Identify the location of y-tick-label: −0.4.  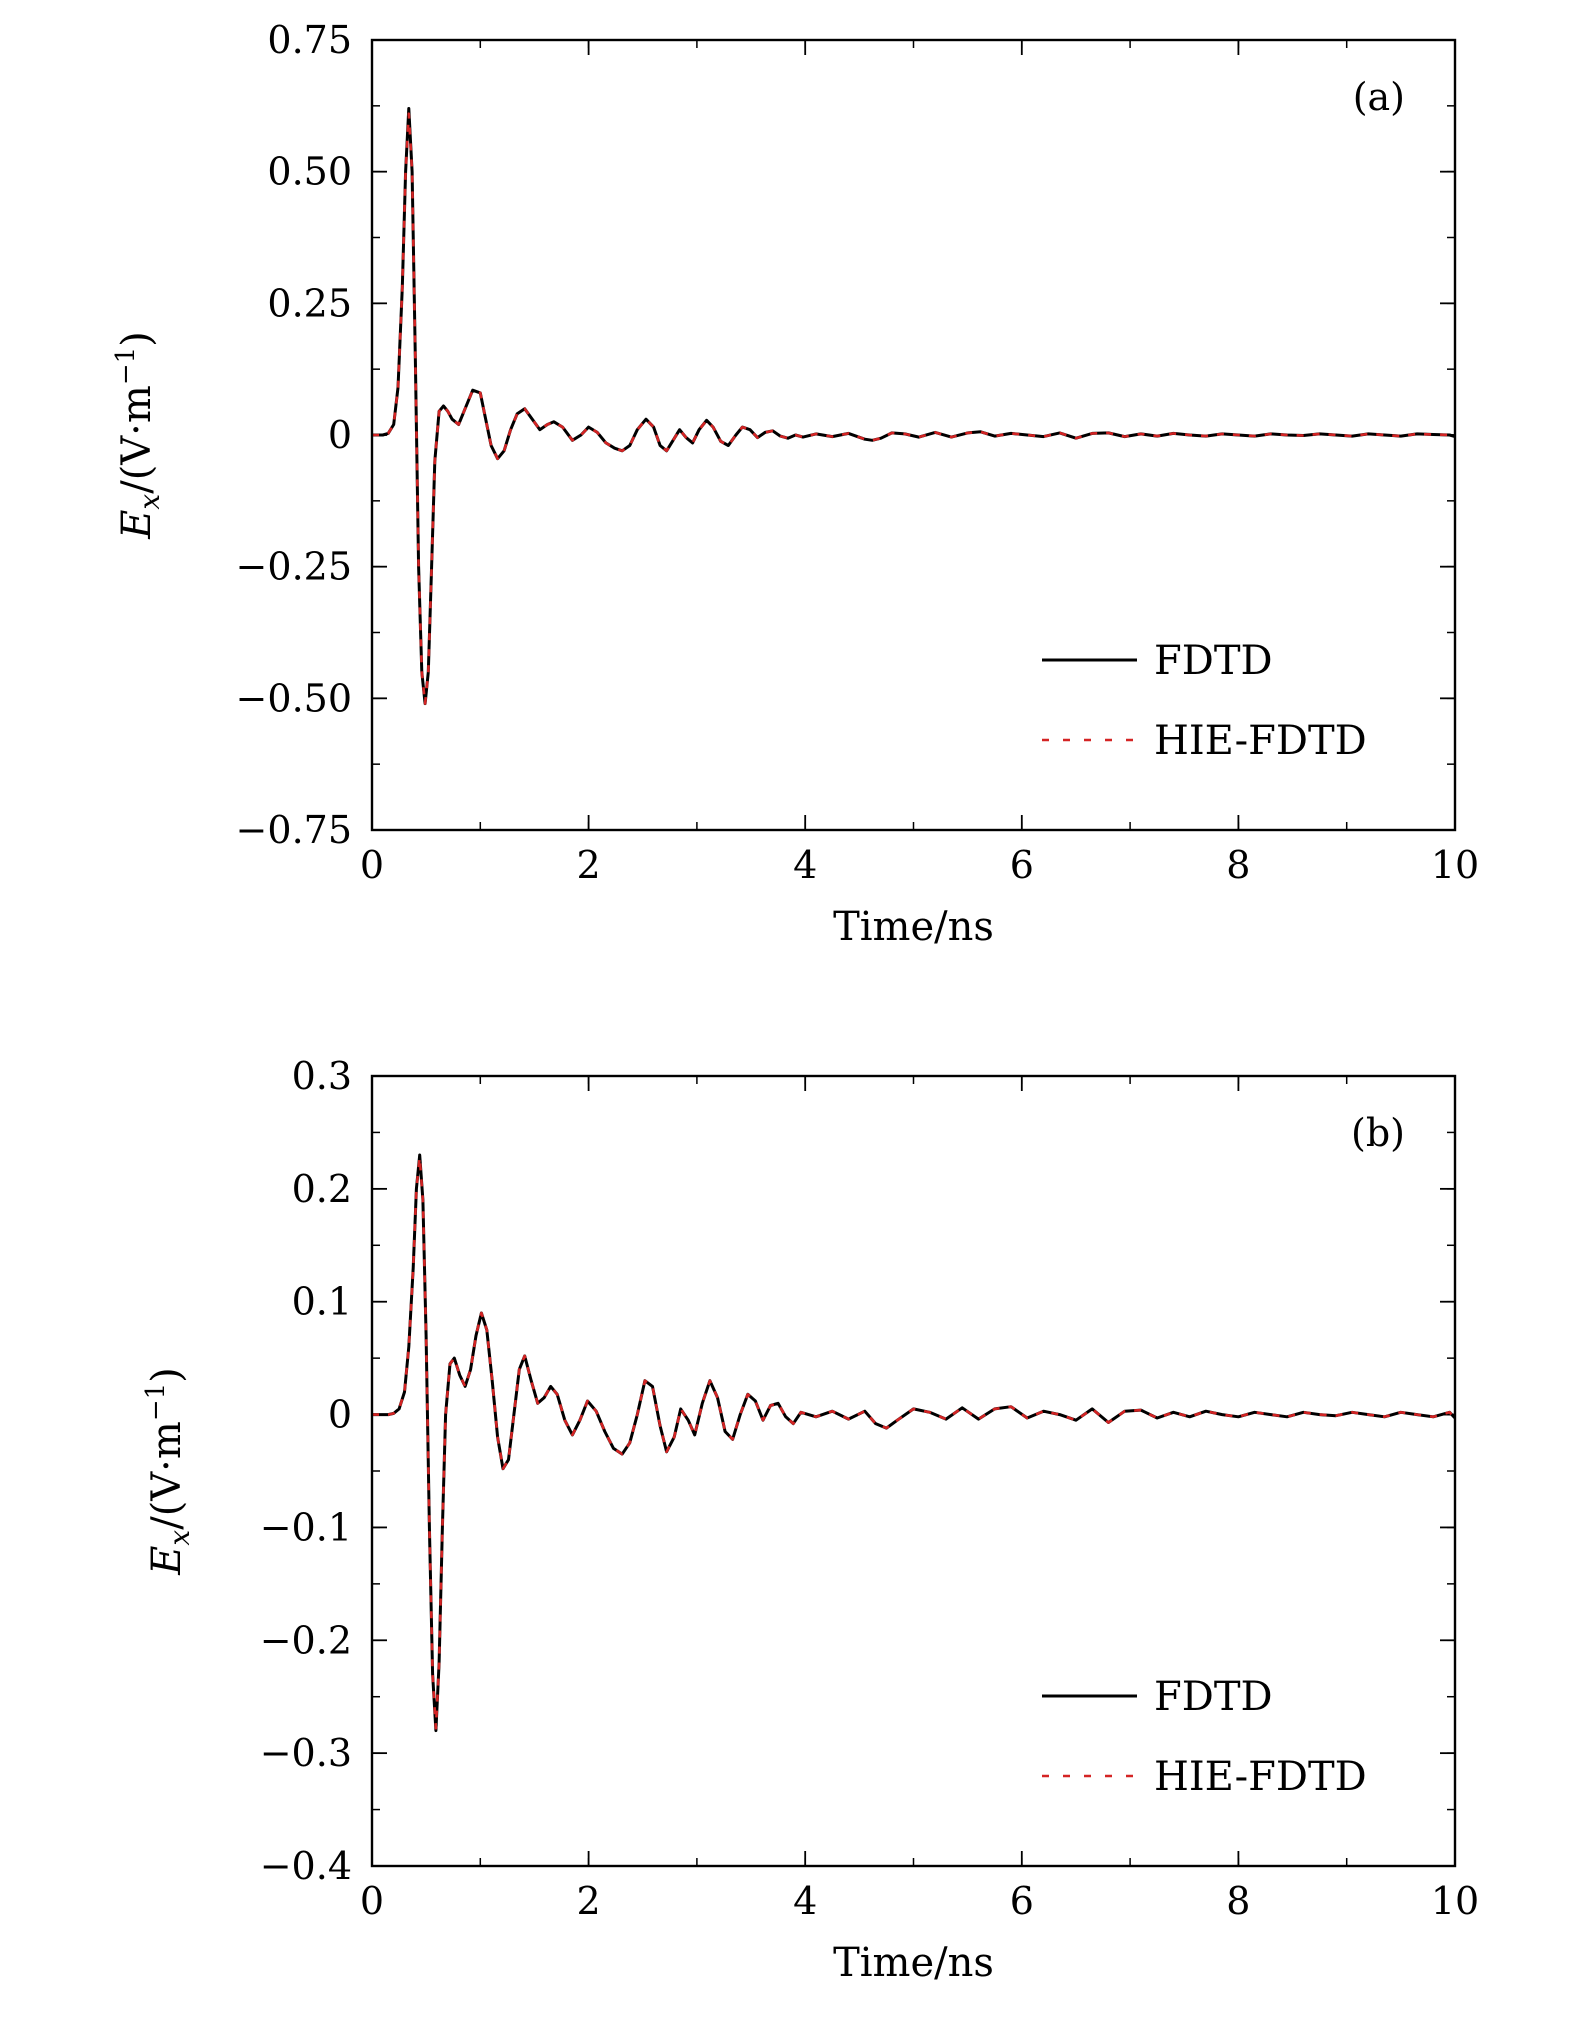
(306, 1866).